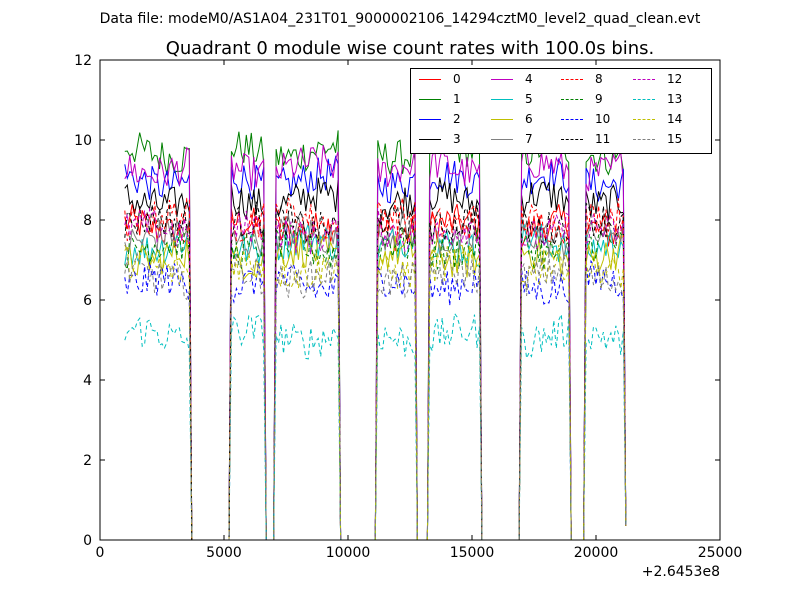  Describe the element at coordinates (457, 119) in the screenshot. I see `legend-label: 2` at that location.